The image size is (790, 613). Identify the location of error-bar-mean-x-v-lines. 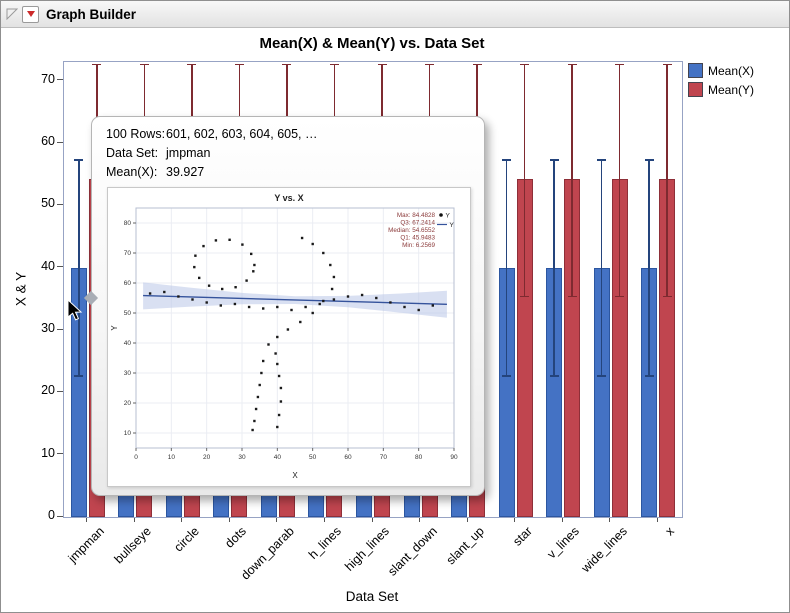
(554, 268).